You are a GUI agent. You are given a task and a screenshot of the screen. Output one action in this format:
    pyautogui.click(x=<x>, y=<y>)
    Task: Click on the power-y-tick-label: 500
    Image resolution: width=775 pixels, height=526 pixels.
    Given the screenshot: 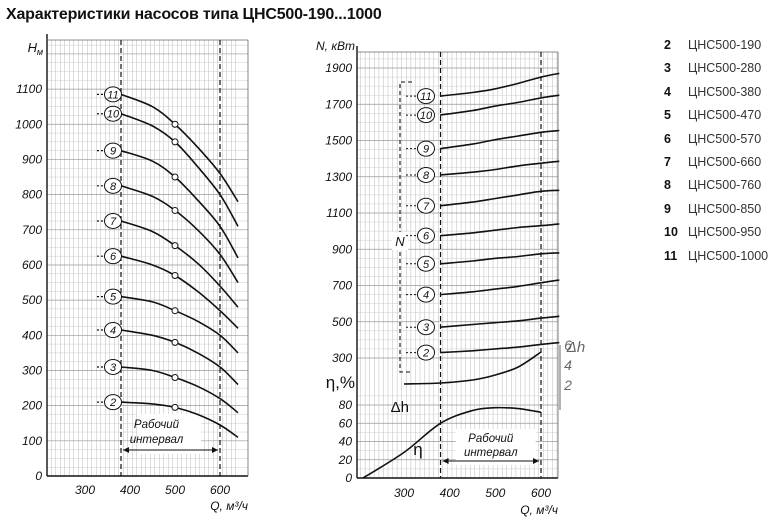 What is the action you would take?
    pyautogui.click(x=342, y=322)
    